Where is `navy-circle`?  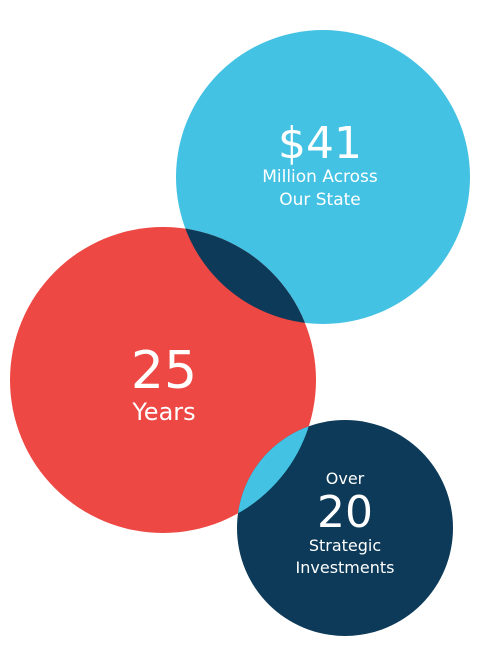 navy-circle is located at coordinates (345, 528).